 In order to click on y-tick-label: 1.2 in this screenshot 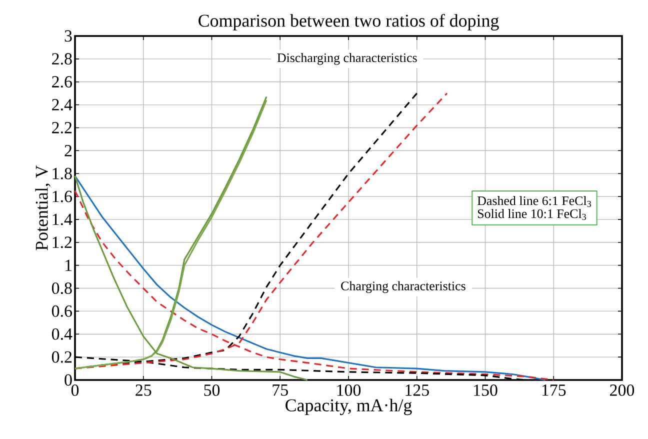, I will do `click(62, 242)`.